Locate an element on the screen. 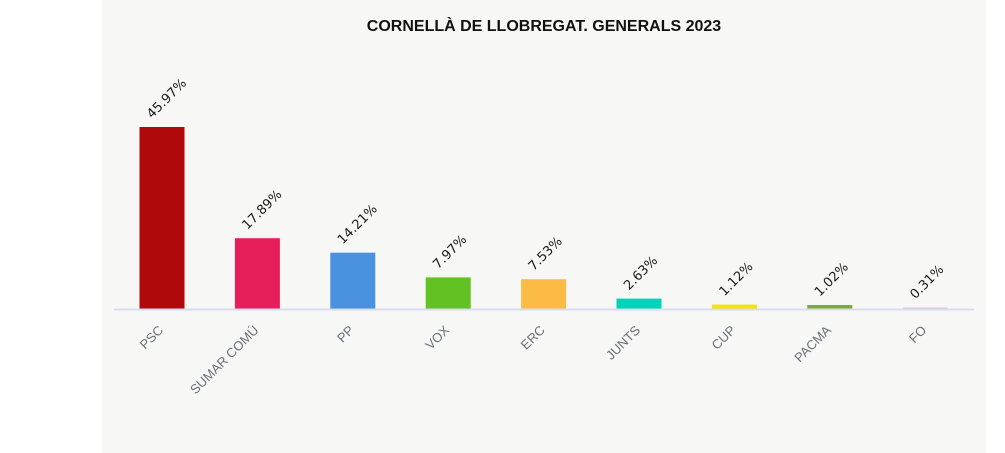  data-label: 17.89% is located at coordinates (263, 210).